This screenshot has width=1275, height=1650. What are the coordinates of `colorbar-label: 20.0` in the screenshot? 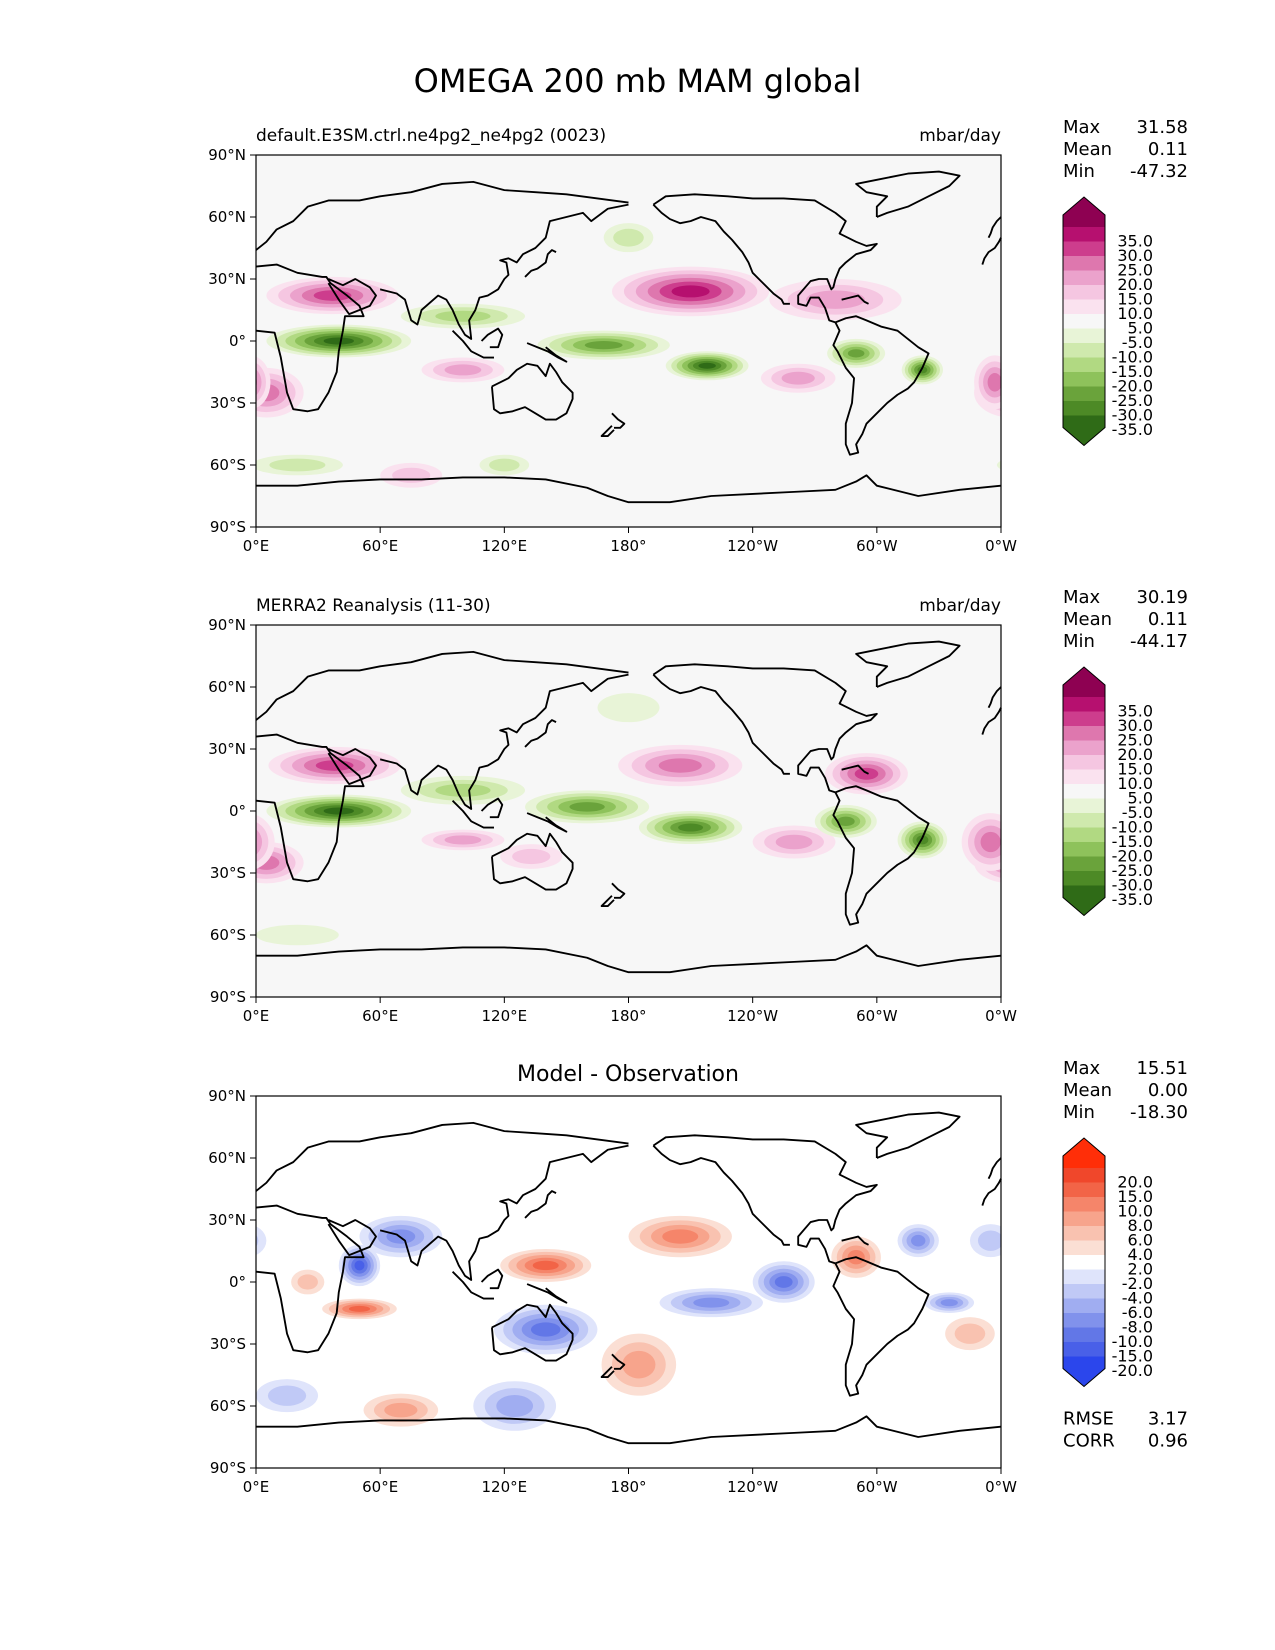 It's located at (1135, 754).